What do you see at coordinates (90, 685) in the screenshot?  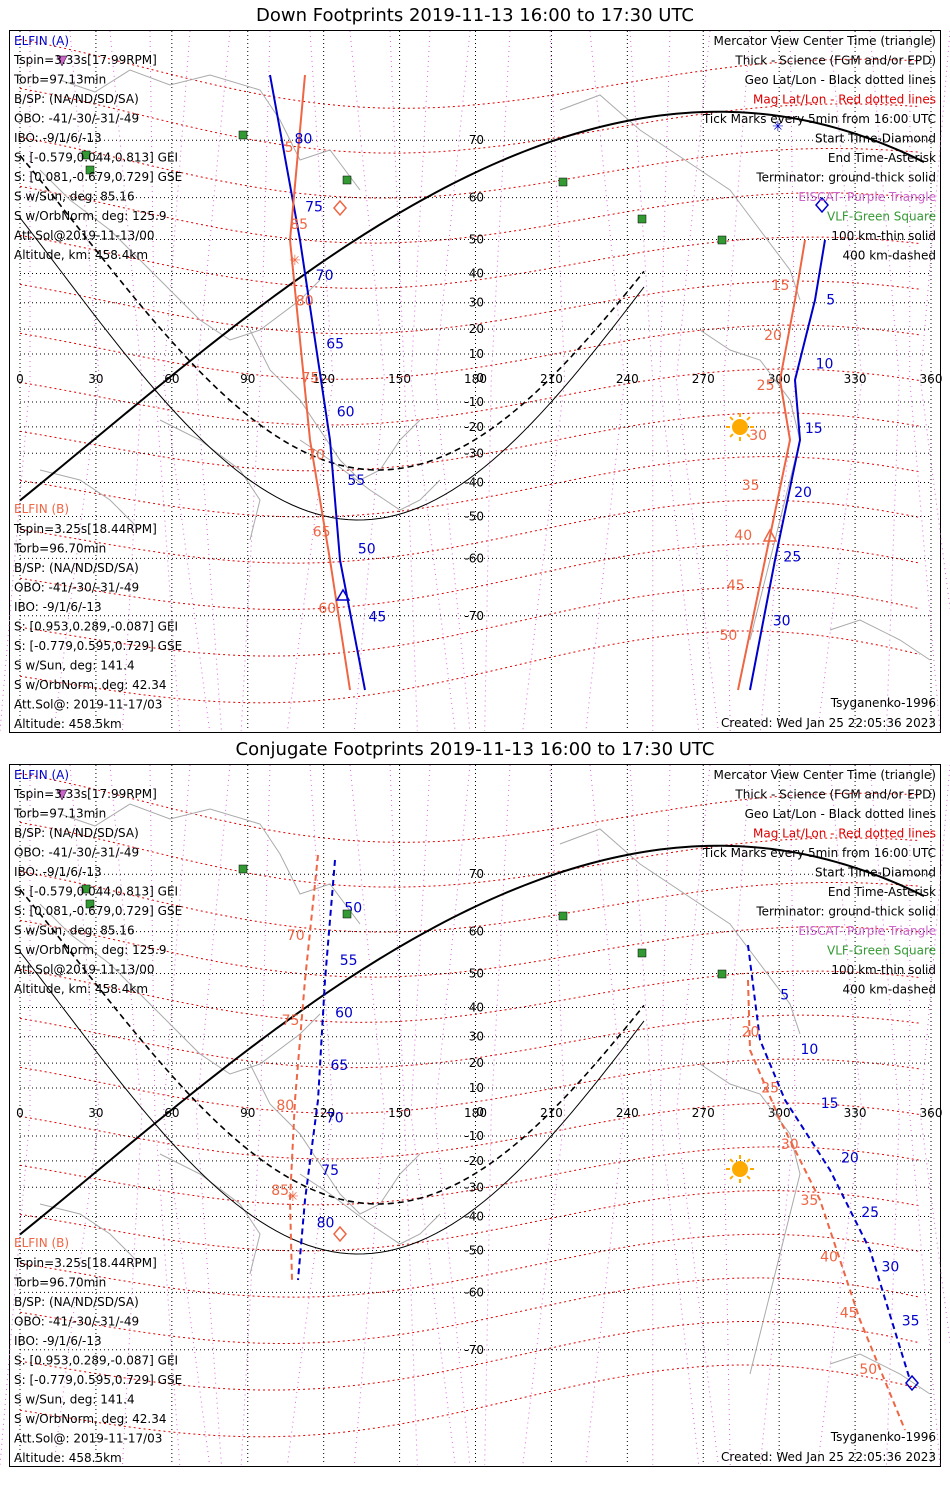 I see `elfin-b-info: S w/OrbNorm, deg: 42.34` at bounding box center [90, 685].